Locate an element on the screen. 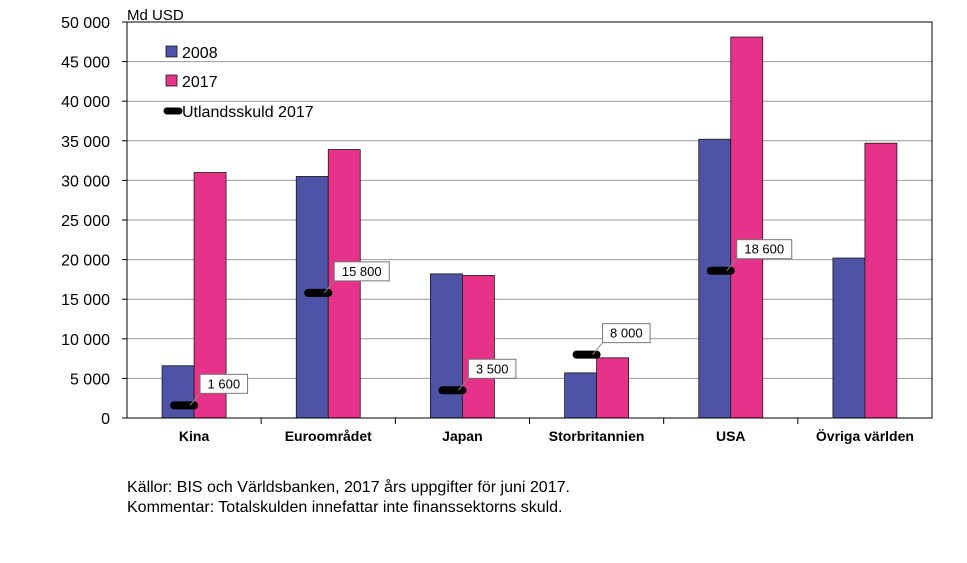 The image size is (967, 563). y-tick-label: 25 000 is located at coordinates (85, 221).